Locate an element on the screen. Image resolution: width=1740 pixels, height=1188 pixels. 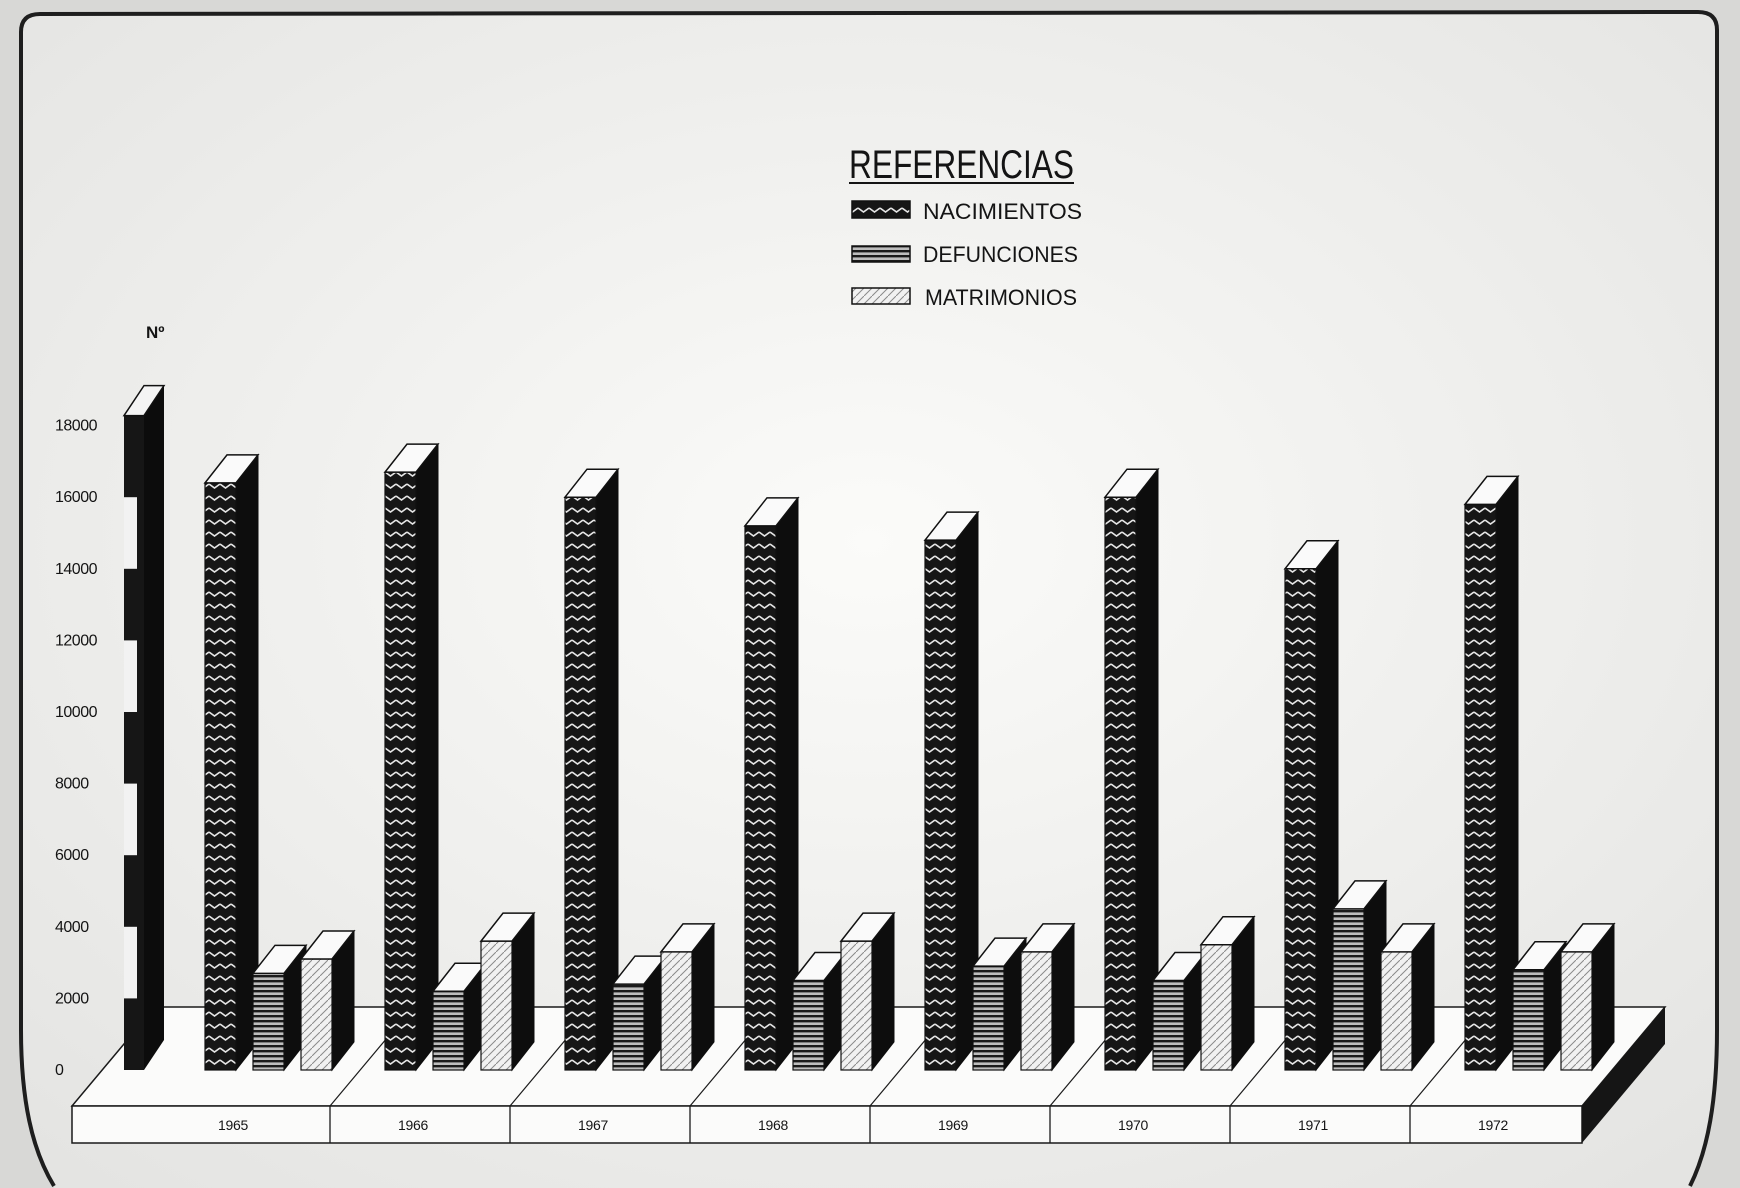
x-tick-label: 1972 is located at coordinates (1493, 1125).